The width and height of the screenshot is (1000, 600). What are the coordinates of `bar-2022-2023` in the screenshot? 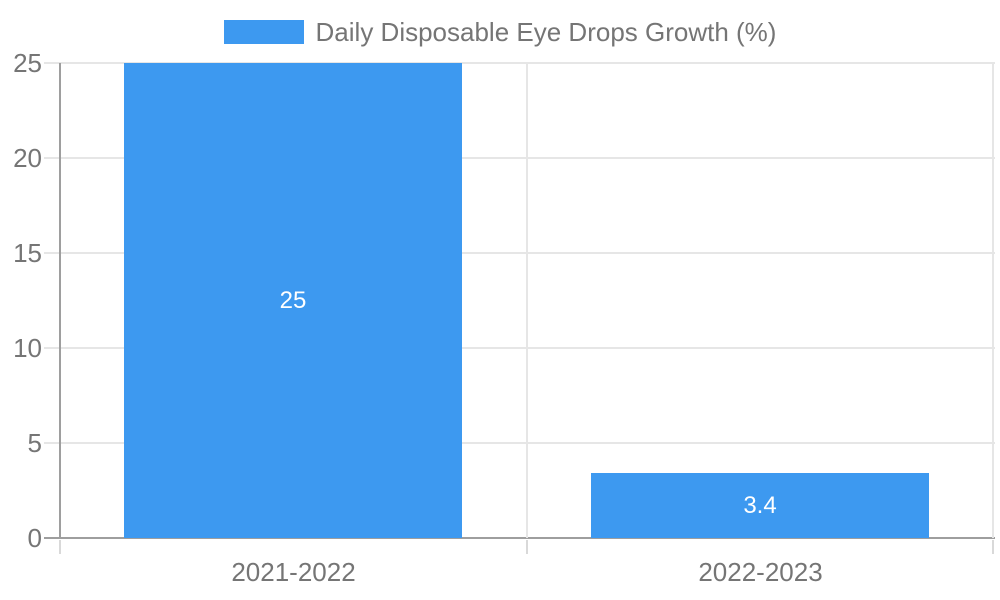 It's located at (760, 505).